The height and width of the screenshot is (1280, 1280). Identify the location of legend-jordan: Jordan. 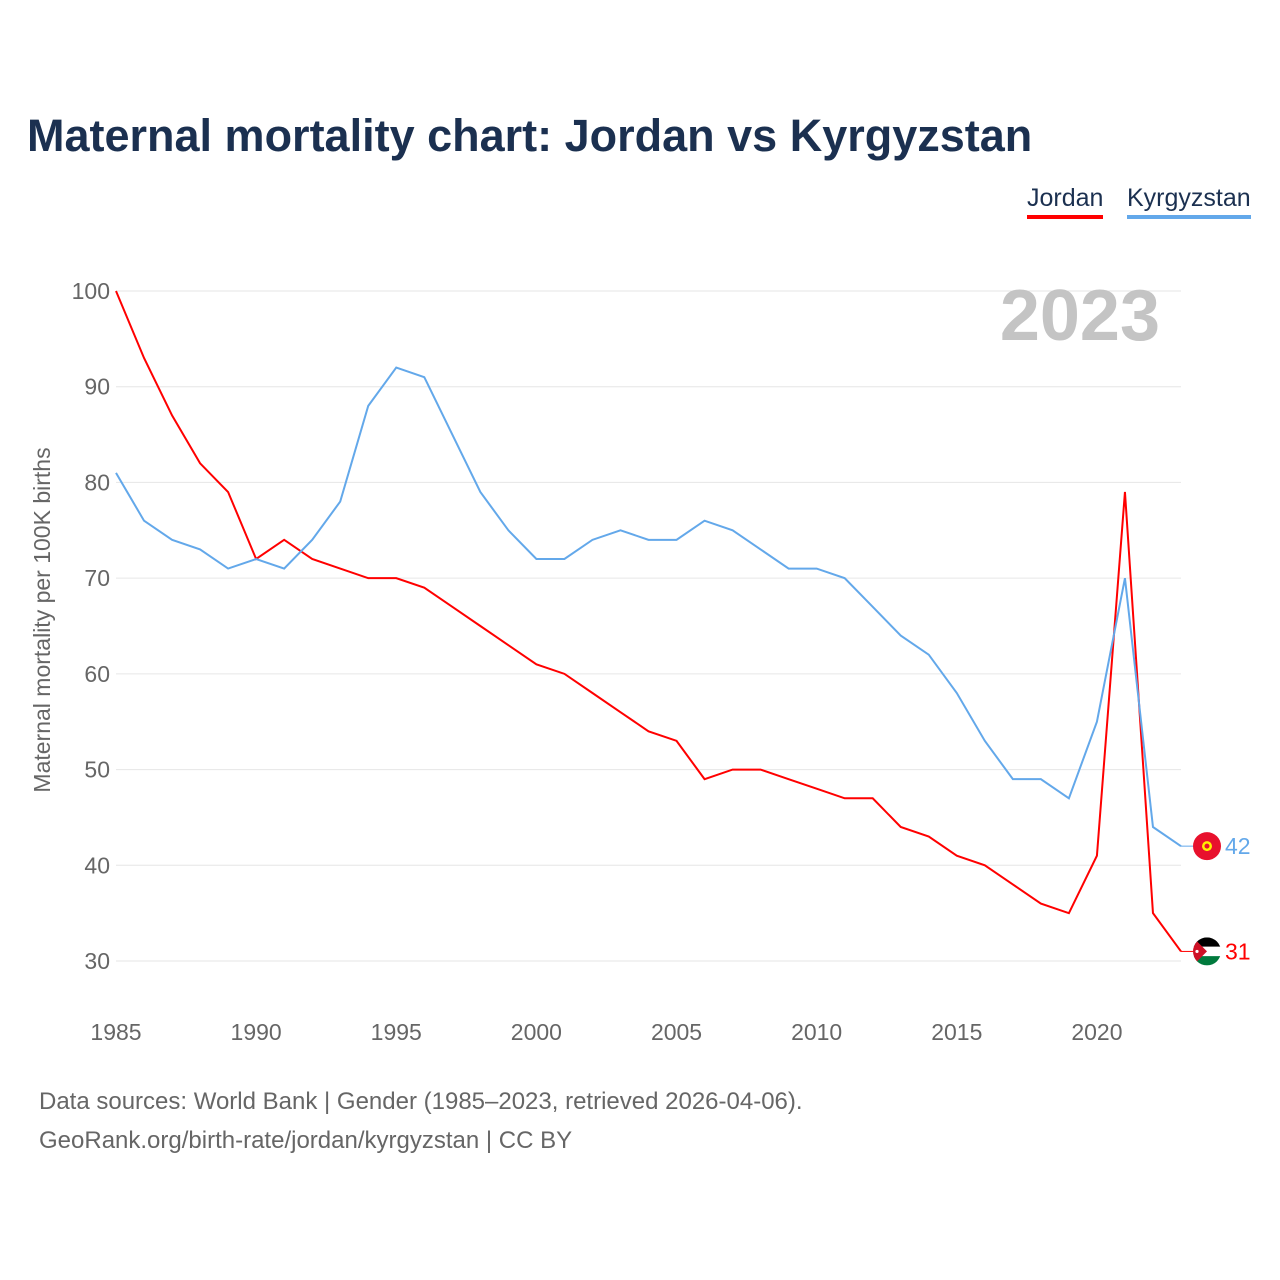
(1065, 201).